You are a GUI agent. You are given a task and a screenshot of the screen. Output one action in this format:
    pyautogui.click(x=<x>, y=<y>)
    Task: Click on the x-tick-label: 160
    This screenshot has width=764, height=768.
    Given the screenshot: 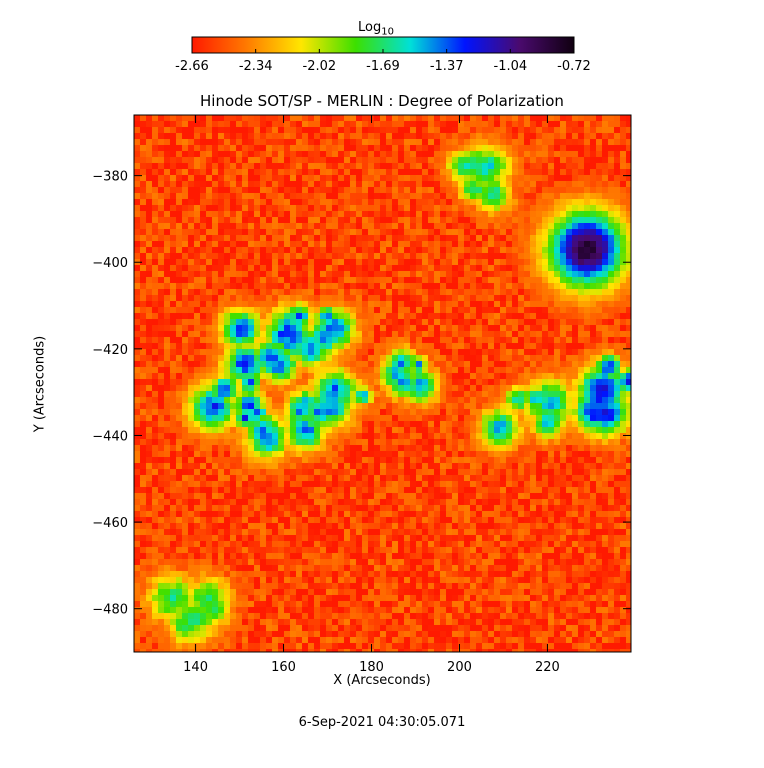 What is the action you would take?
    pyautogui.click(x=283, y=667)
    